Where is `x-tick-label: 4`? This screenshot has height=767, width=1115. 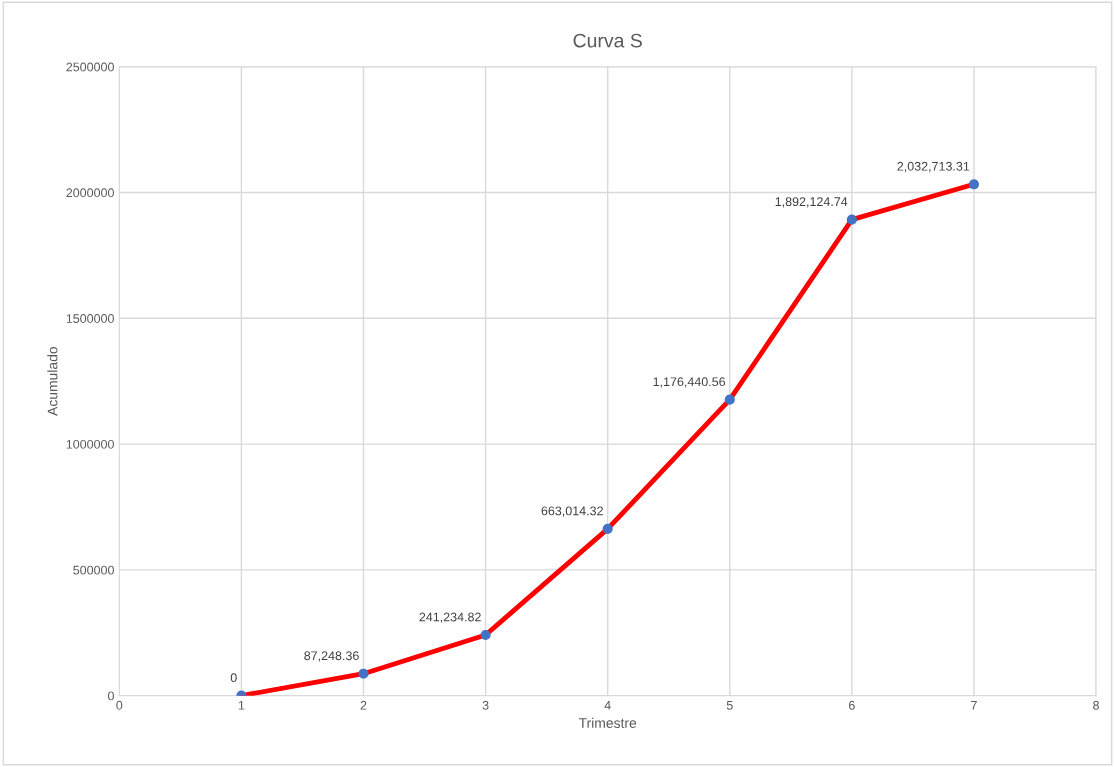 x-tick-label: 4 is located at coordinates (607, 705).